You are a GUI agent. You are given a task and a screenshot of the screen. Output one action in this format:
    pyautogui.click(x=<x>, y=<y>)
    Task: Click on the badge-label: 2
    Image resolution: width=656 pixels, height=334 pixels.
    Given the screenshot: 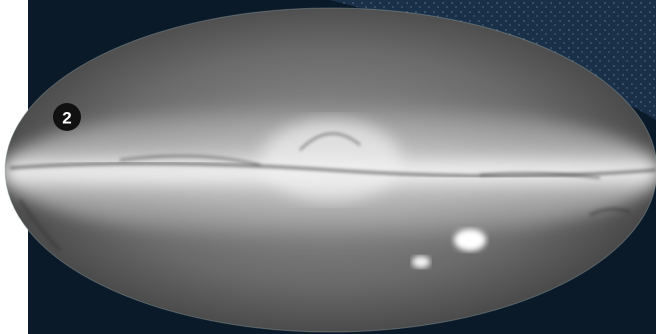 What is the action you would take?
    pyautogui.click(x=66, y=118)
    